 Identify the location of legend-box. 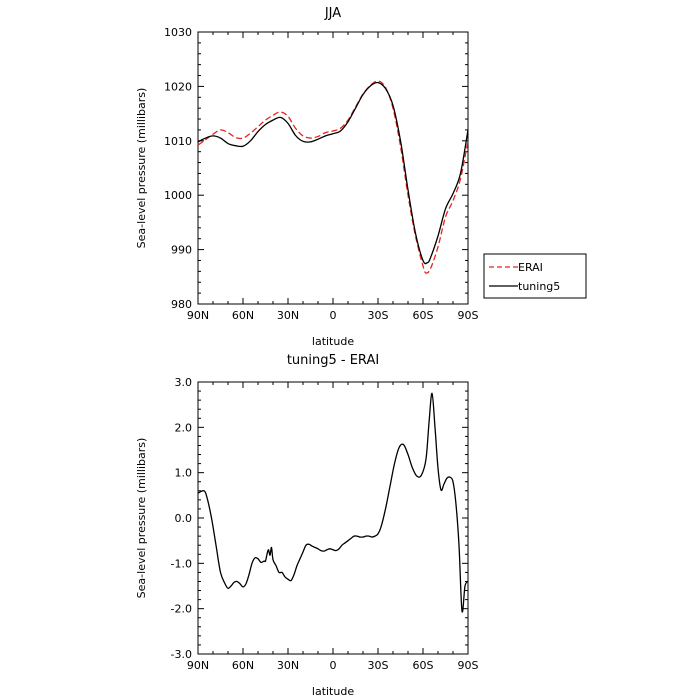
(535, 276).